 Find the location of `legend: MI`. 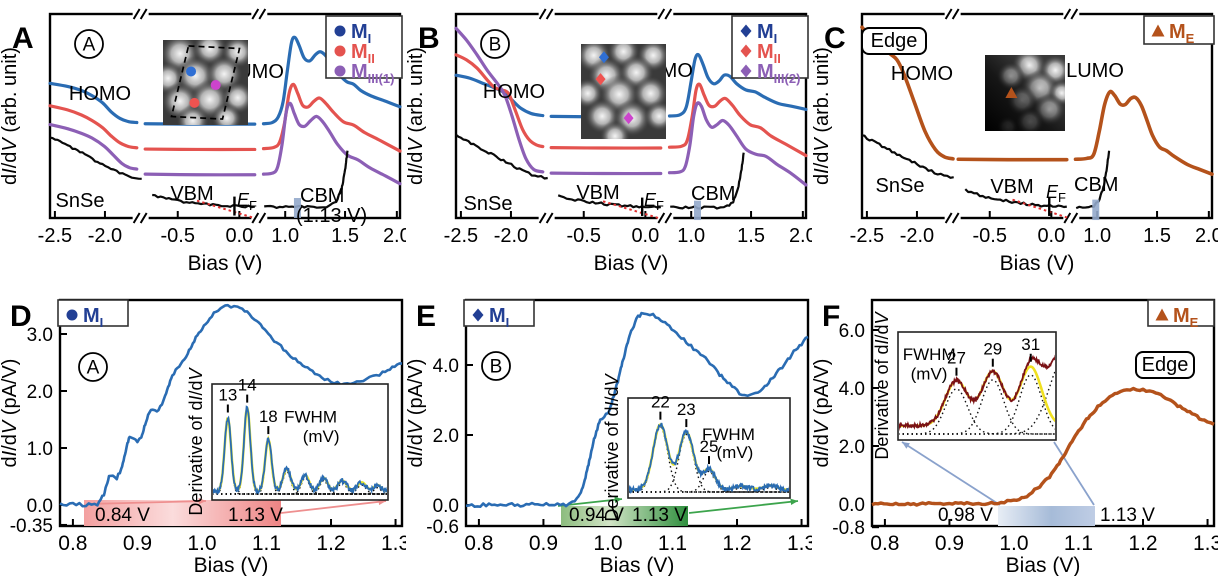

legend: MI is located at coordinates (499, 314).